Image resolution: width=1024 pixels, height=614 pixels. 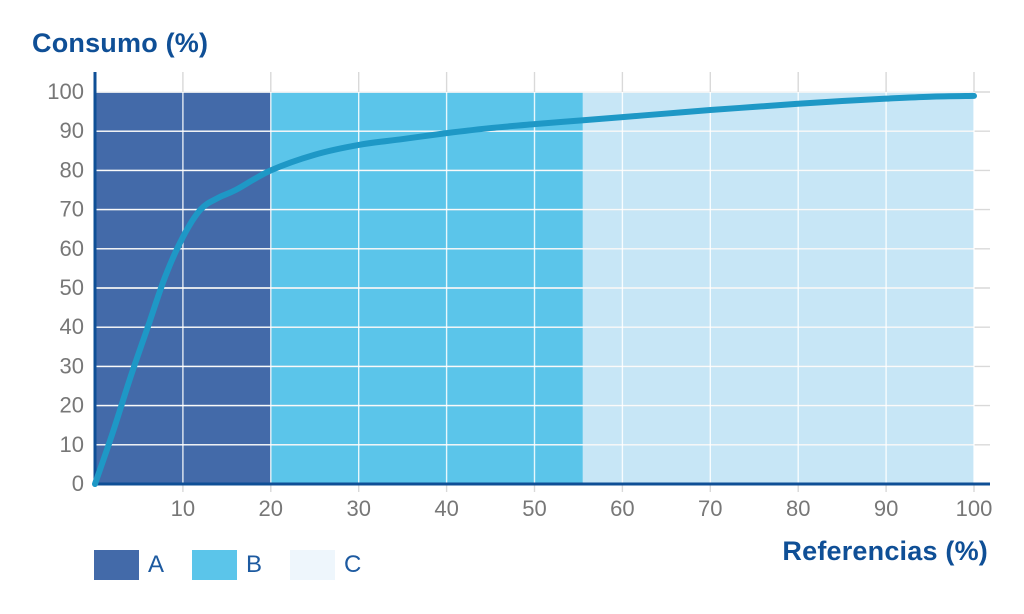 What do you see at coordinates (710, 508) in the screenshot?
I see `x-tick-label: 70` at bounding box center [710, 508].